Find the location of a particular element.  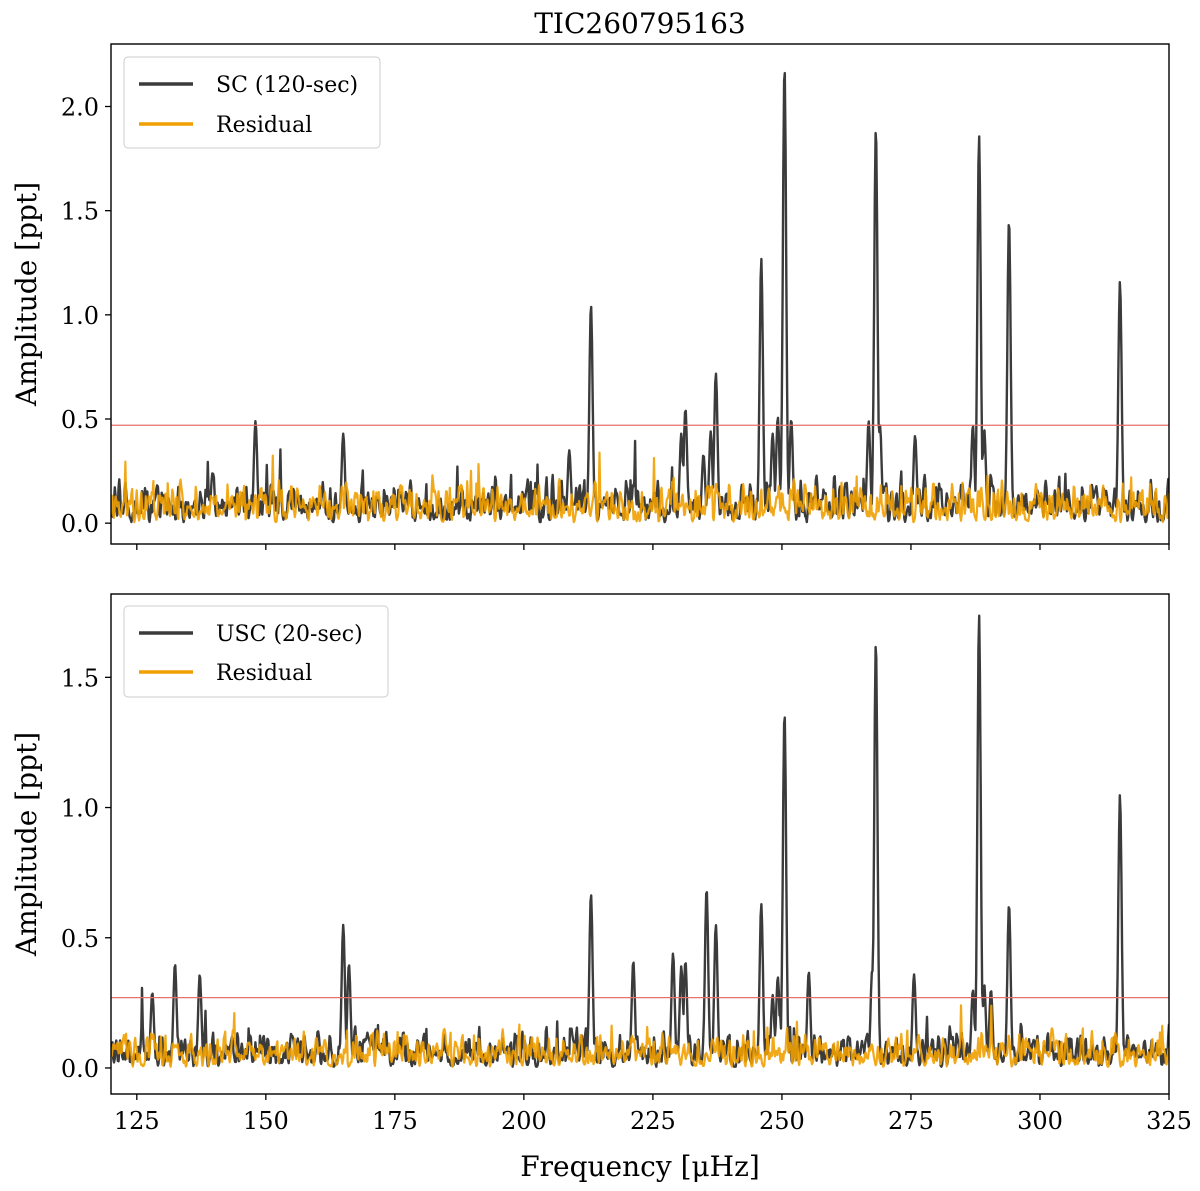

xlabel: Frequency [μHz] is located at coordinates (640, 1166).